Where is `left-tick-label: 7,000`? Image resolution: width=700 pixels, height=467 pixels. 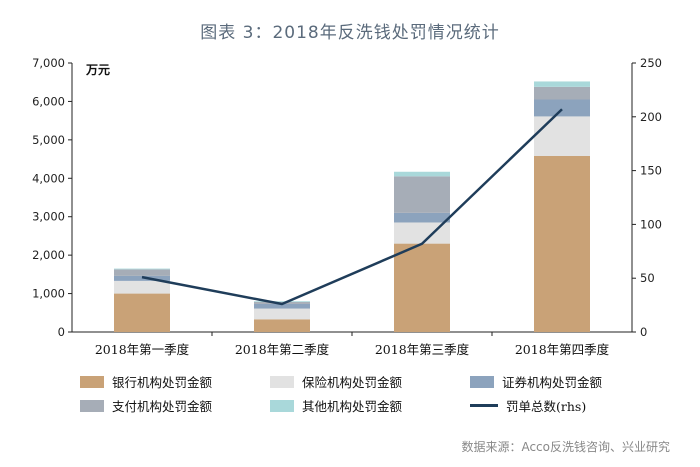 left-tick-label: 7,000 is located at coordinates (48, 63).